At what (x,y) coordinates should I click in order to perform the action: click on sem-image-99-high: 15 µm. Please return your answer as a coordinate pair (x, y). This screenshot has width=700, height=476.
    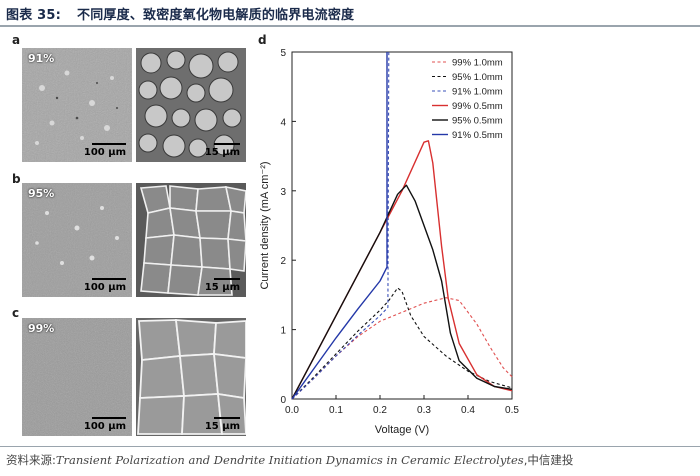
    Looking at the image, I should click on (191, 377).